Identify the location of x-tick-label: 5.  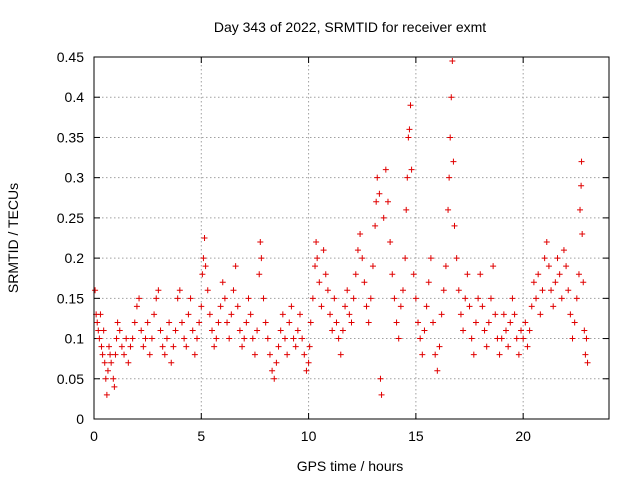
(201, 436).